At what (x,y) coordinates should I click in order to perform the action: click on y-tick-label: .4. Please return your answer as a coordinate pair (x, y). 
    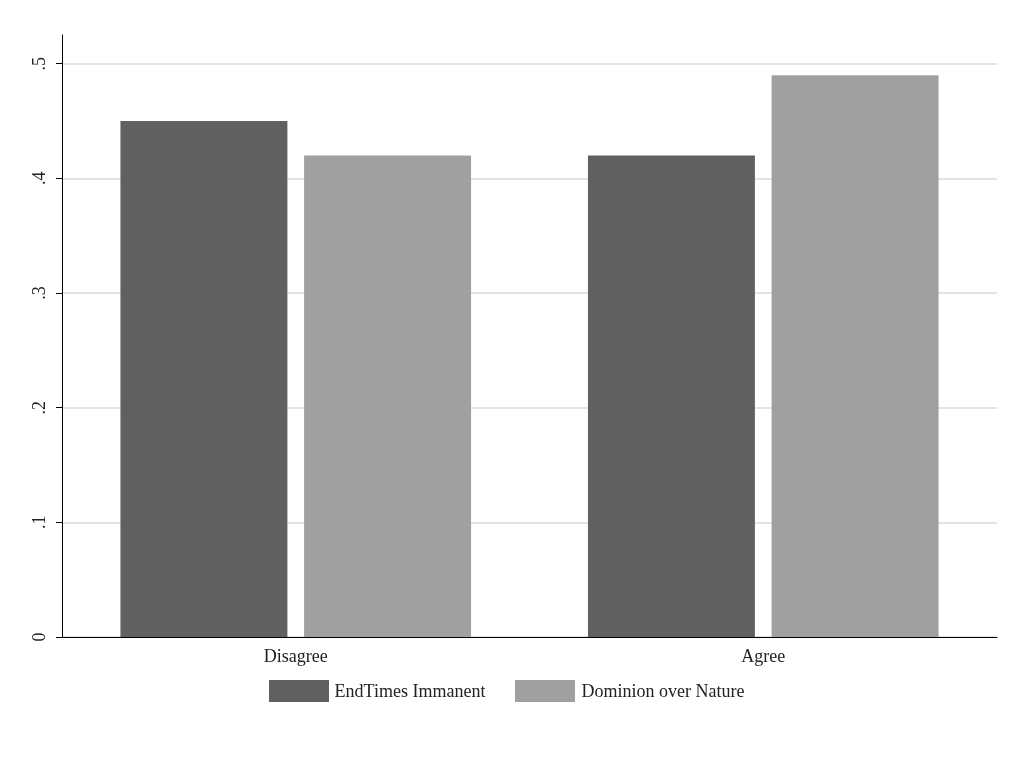
    Looking at the image, I should click on (39, 178).